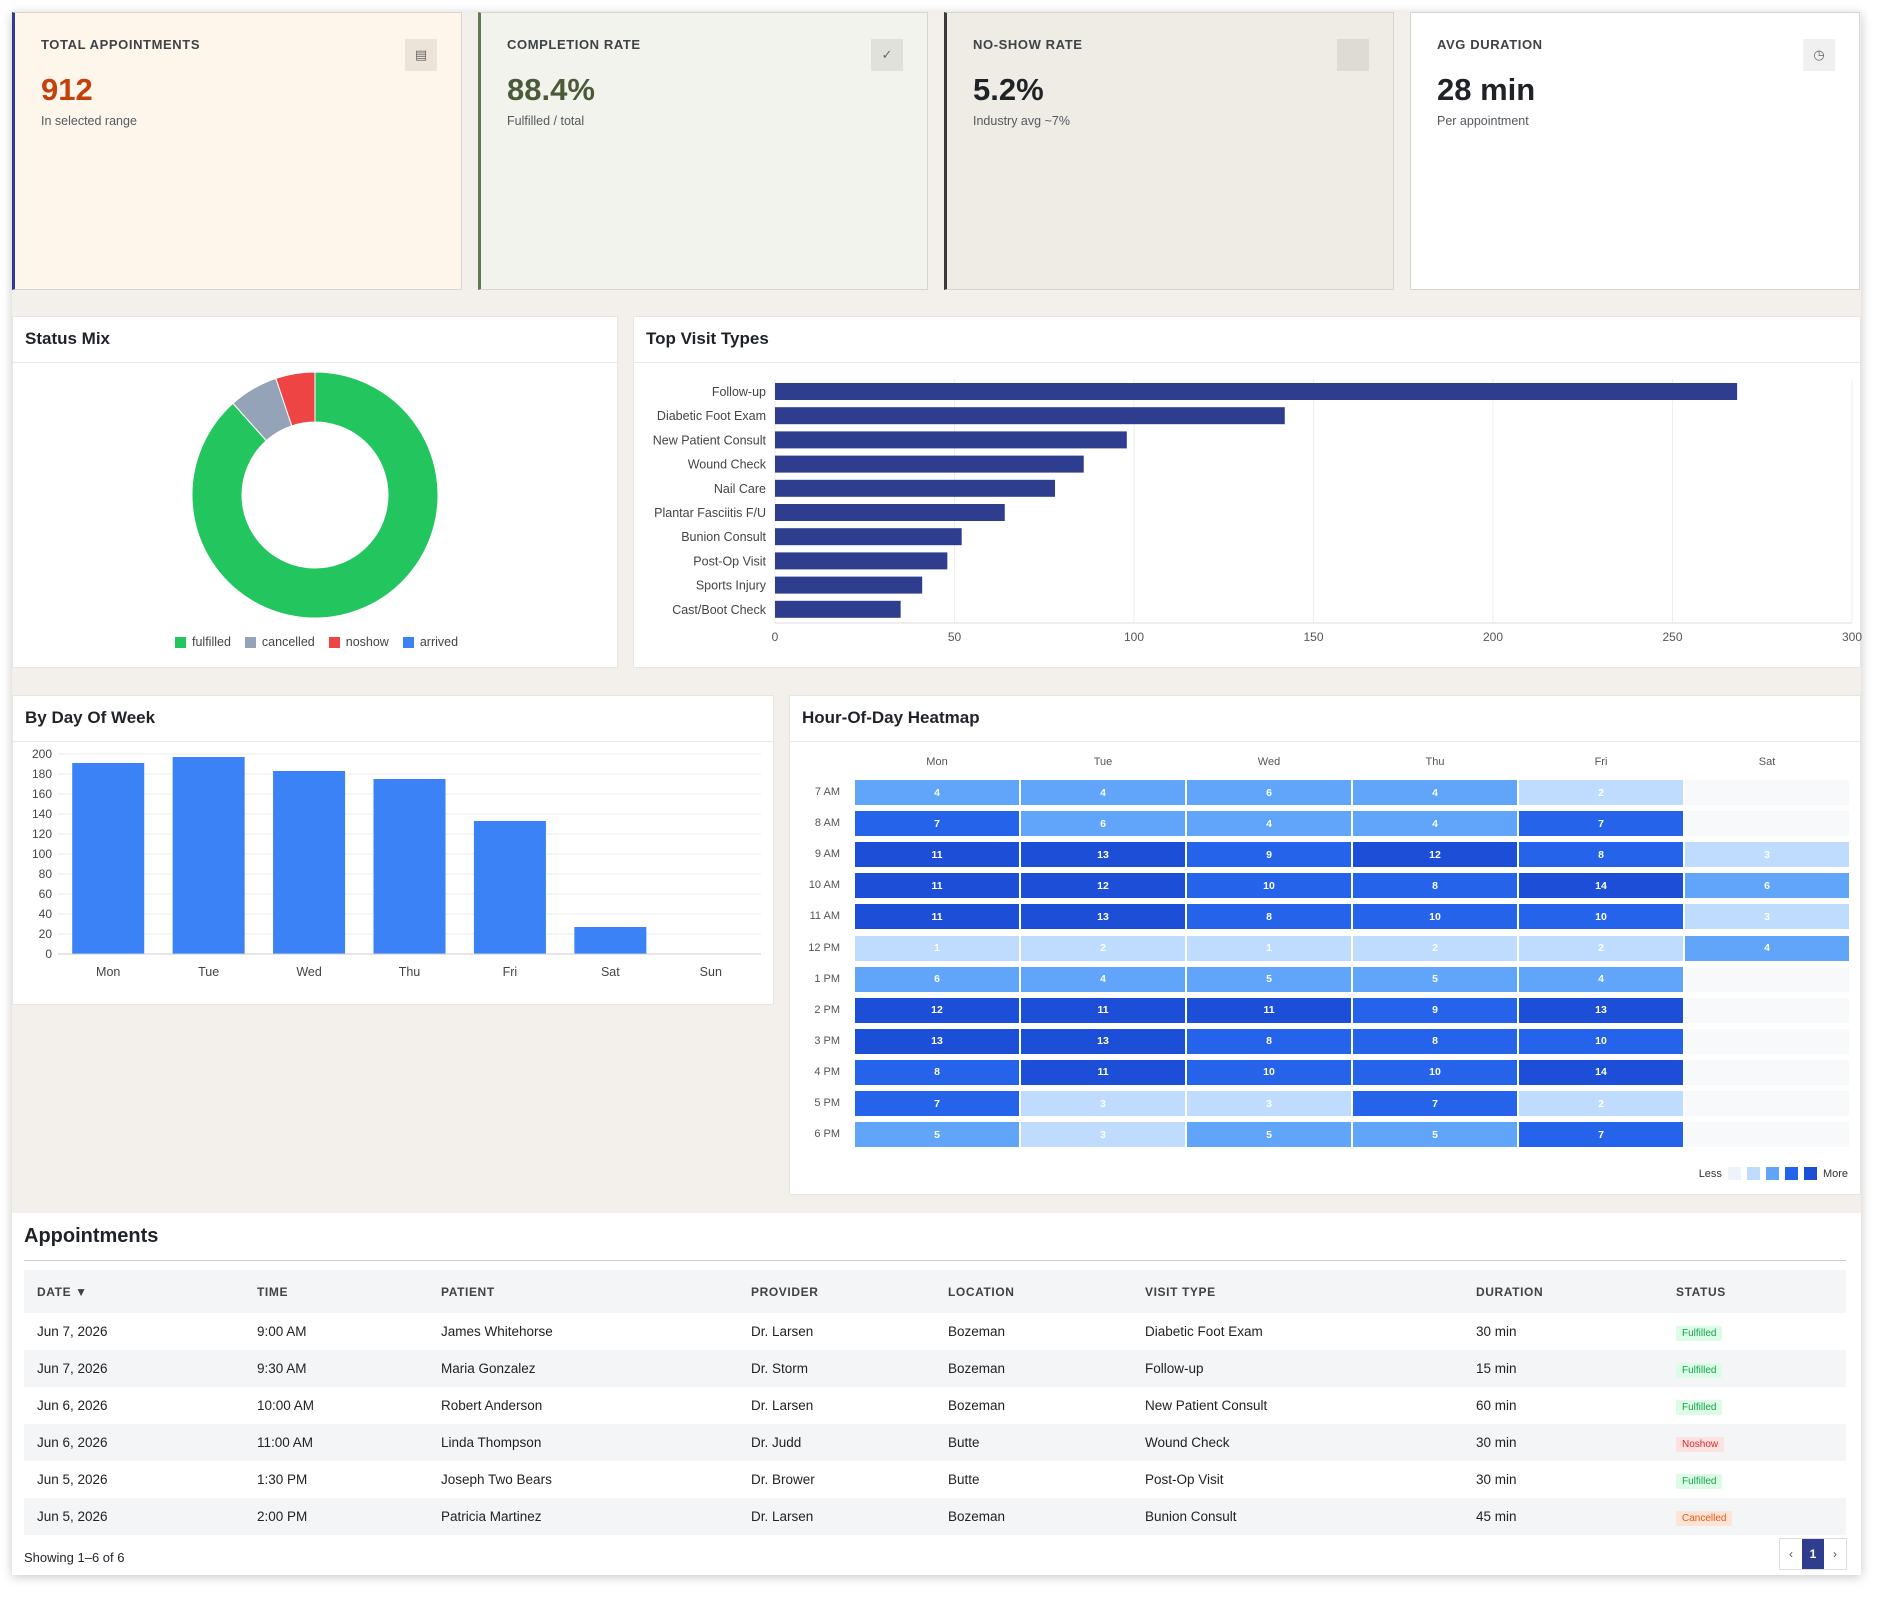  Describe the element at coordinates (1813, 1554) in the screenshot. I see `page-1-button: 1` at that location.